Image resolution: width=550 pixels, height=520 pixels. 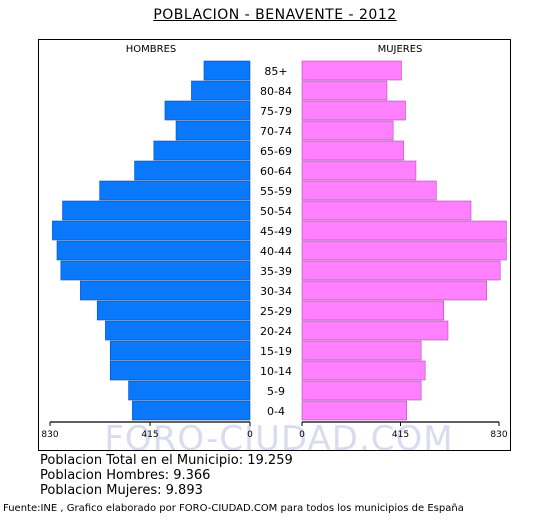 I want to click on age-group-label: 45-49, so click(x=276, y=231).